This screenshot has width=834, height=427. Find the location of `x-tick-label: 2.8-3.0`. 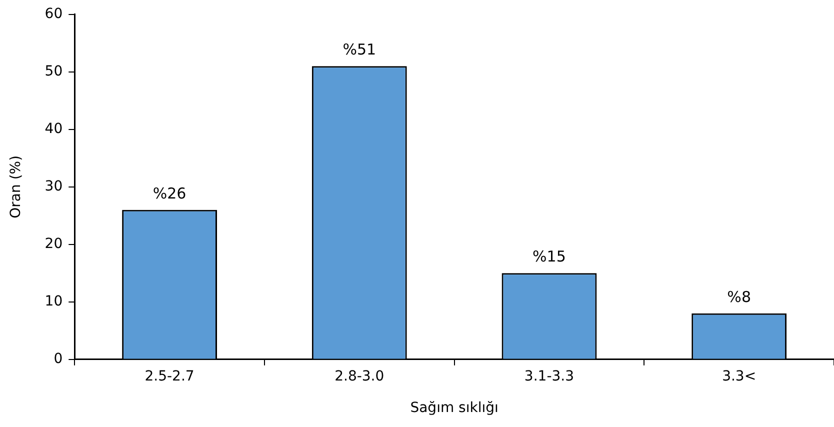

x-tick-label: 2.8-3.0 is located at coordinates (359, 376).